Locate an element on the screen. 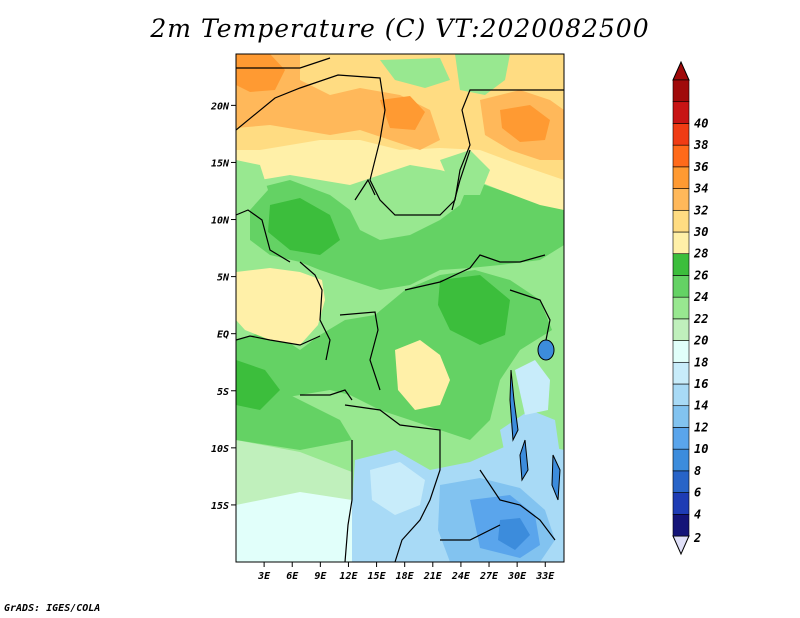 The width and height of the screenshot is (800, 618). colorbar-label: 26 is located at coordinates (700, 275).